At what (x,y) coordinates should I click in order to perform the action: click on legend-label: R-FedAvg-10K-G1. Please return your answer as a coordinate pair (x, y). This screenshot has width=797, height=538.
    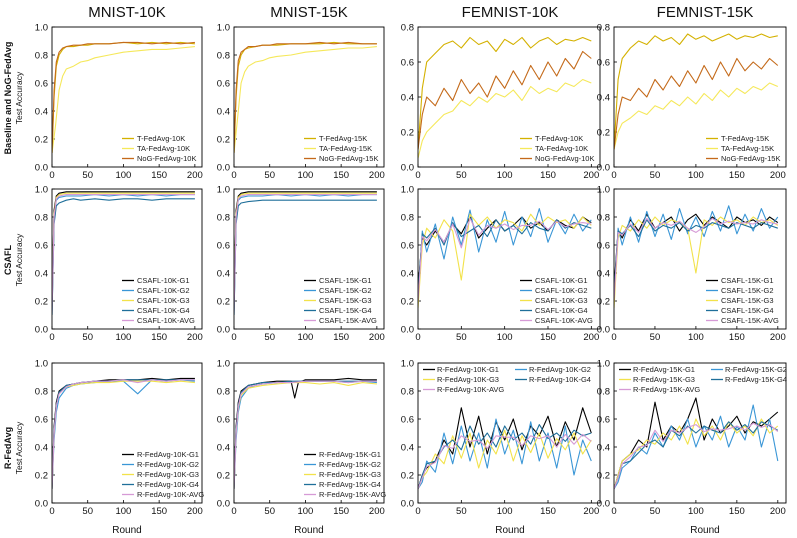
    Looking at the image, I should click on (168, 454).